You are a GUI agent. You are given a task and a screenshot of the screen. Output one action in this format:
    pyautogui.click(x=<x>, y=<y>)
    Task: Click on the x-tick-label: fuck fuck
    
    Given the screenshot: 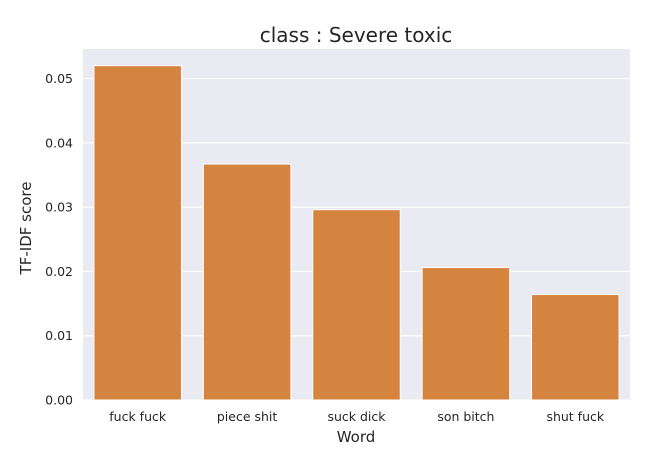 What is the action you would take?
    pyautogui.click(x=138, y=416)
    